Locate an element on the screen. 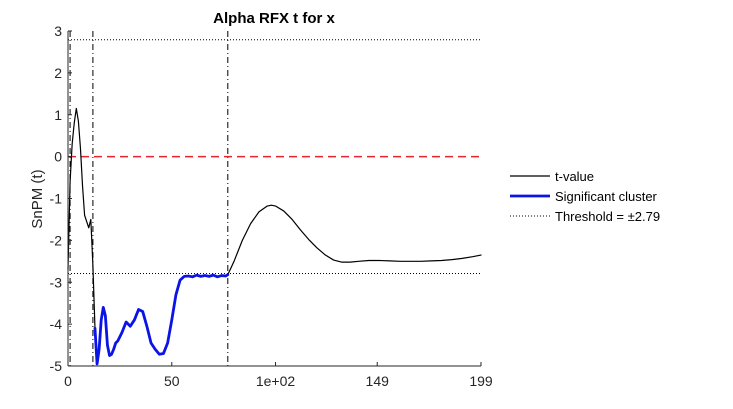 This screenshot has height=409, width=733. y-tick-label: -3 is located at coordinates (56, 282).